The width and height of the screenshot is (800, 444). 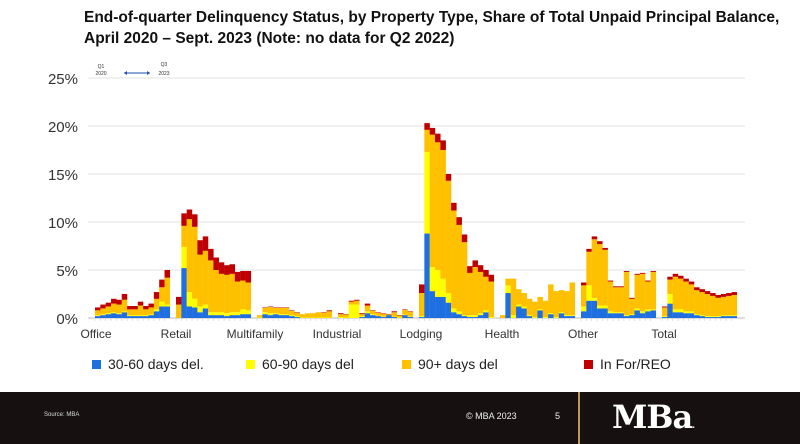 I want to click on legend-swatch, so click(x=588, y=364).